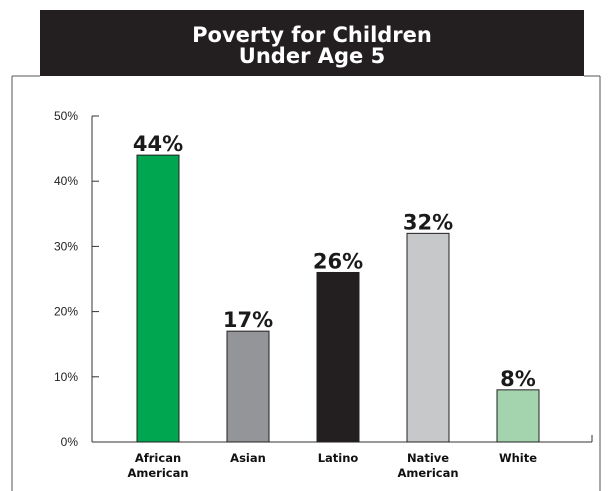 This screenshot has width=608, height=491. Describe the element at coordinates (312, 56) in the screenshot. I see `chart-title-line: Under Age 5` at that location.